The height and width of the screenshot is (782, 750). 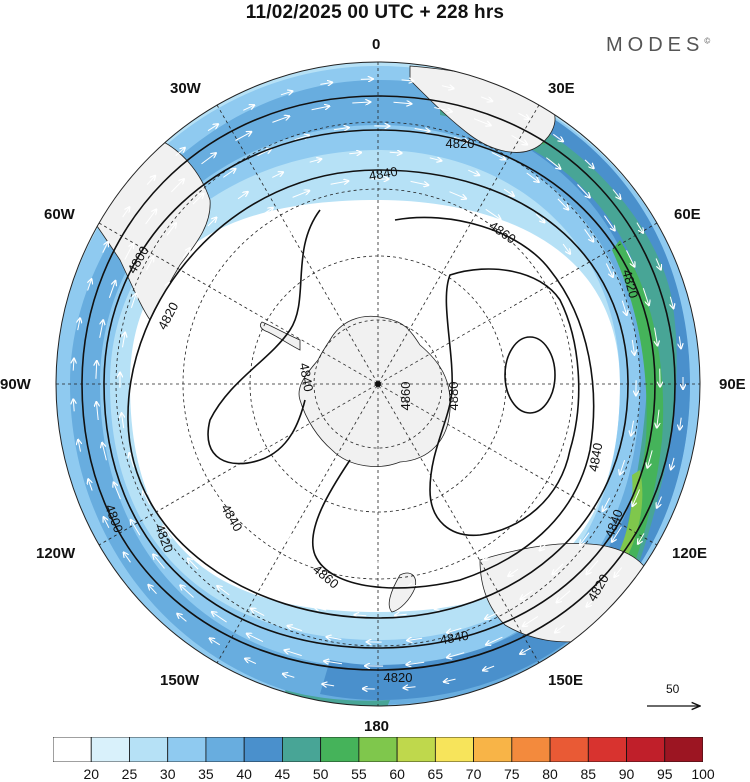 What do you see at coordinates (167, 774) in the screenshot?
I see `colorbar-tick-label: 30` at bounding box center [167, 774].